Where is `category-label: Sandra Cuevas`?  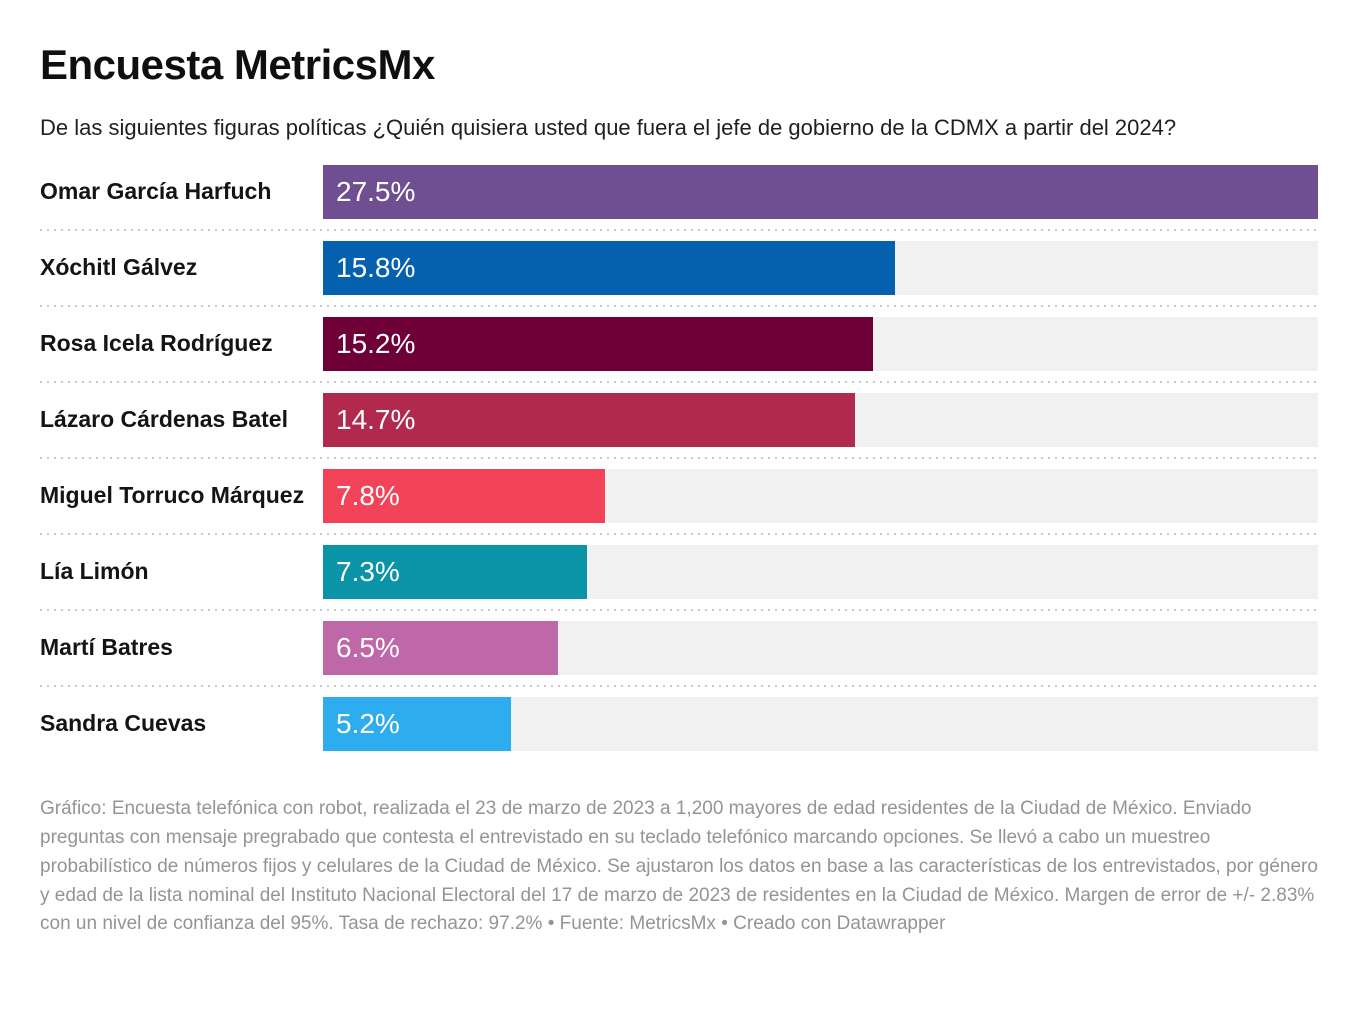 category-label: Sandra Cuevas is located at coordinates (123, 723).